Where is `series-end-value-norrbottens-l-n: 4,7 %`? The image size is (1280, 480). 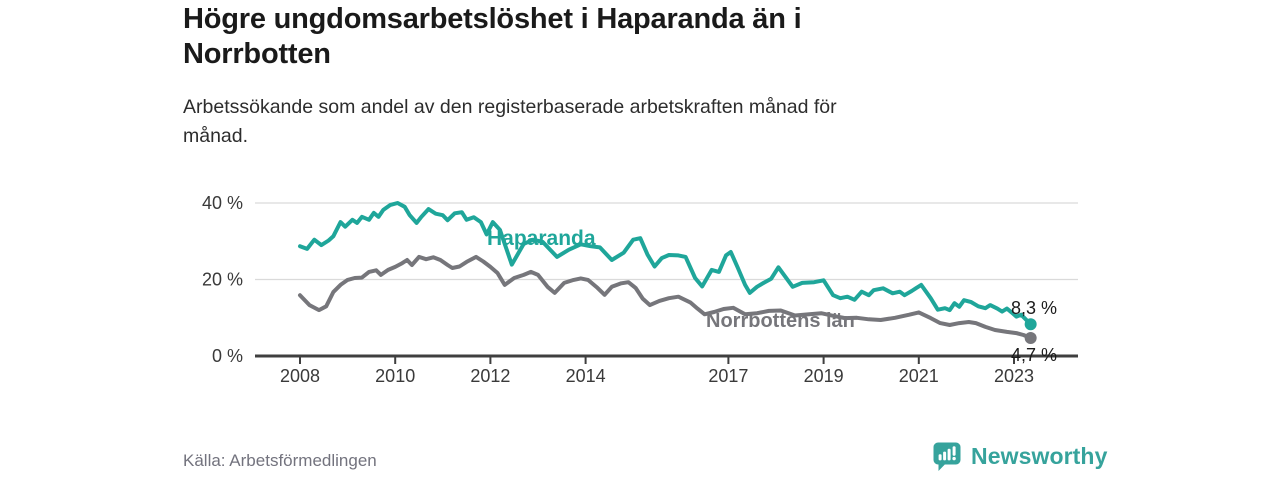 series-end-value-norrbottens-l-n: 4,7 % is located at coordinates (1034, 355).